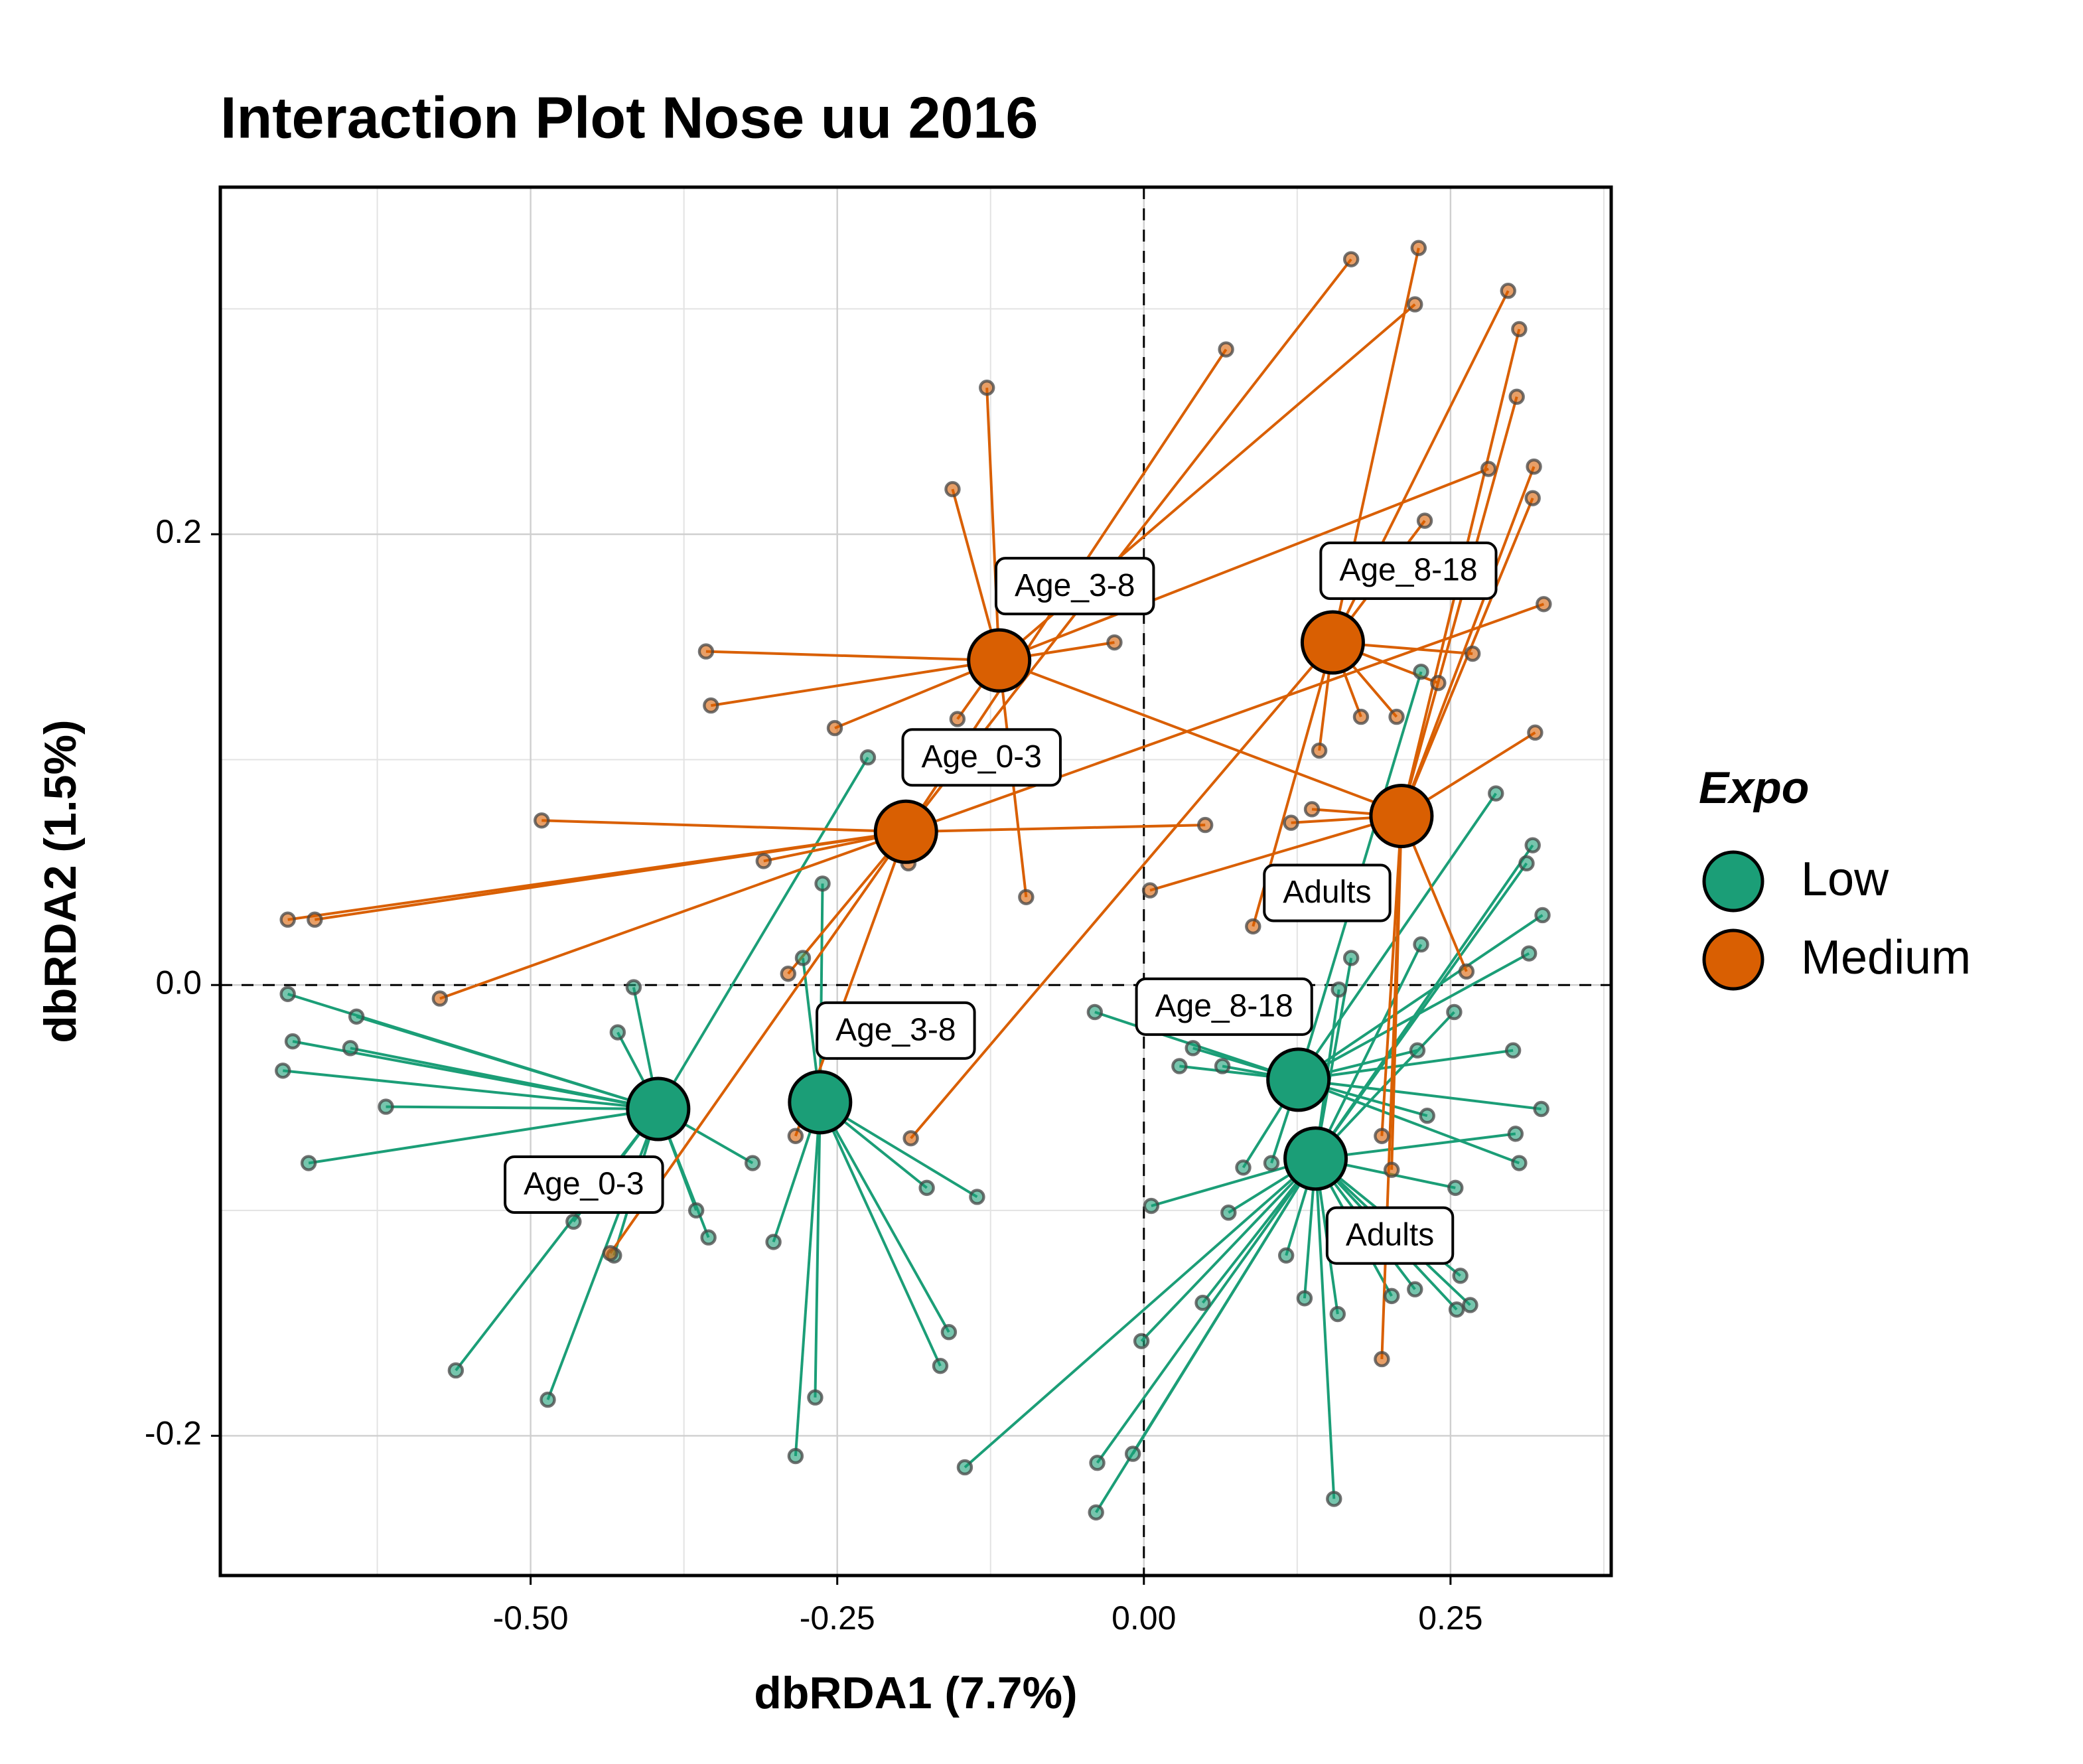 This screenshot has width=2083, height=1764. What do you see at coordinates (629, 117) in the screenshot?
I see `chart-title: Interaction Plot Nose uu 2016` at bounding box center [629, 117].